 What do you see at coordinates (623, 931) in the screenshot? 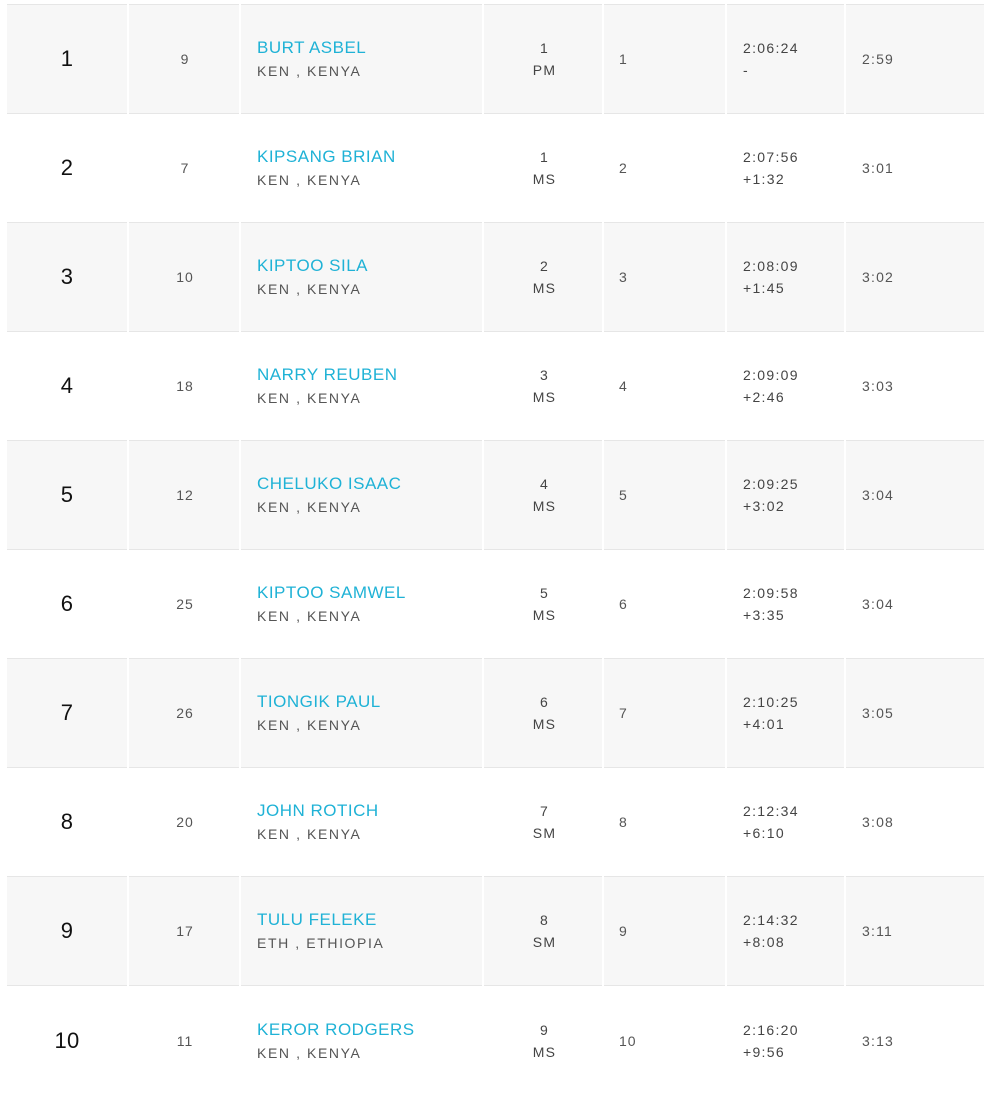
I see `gender-place: 9` at bounding box center [623, 931].